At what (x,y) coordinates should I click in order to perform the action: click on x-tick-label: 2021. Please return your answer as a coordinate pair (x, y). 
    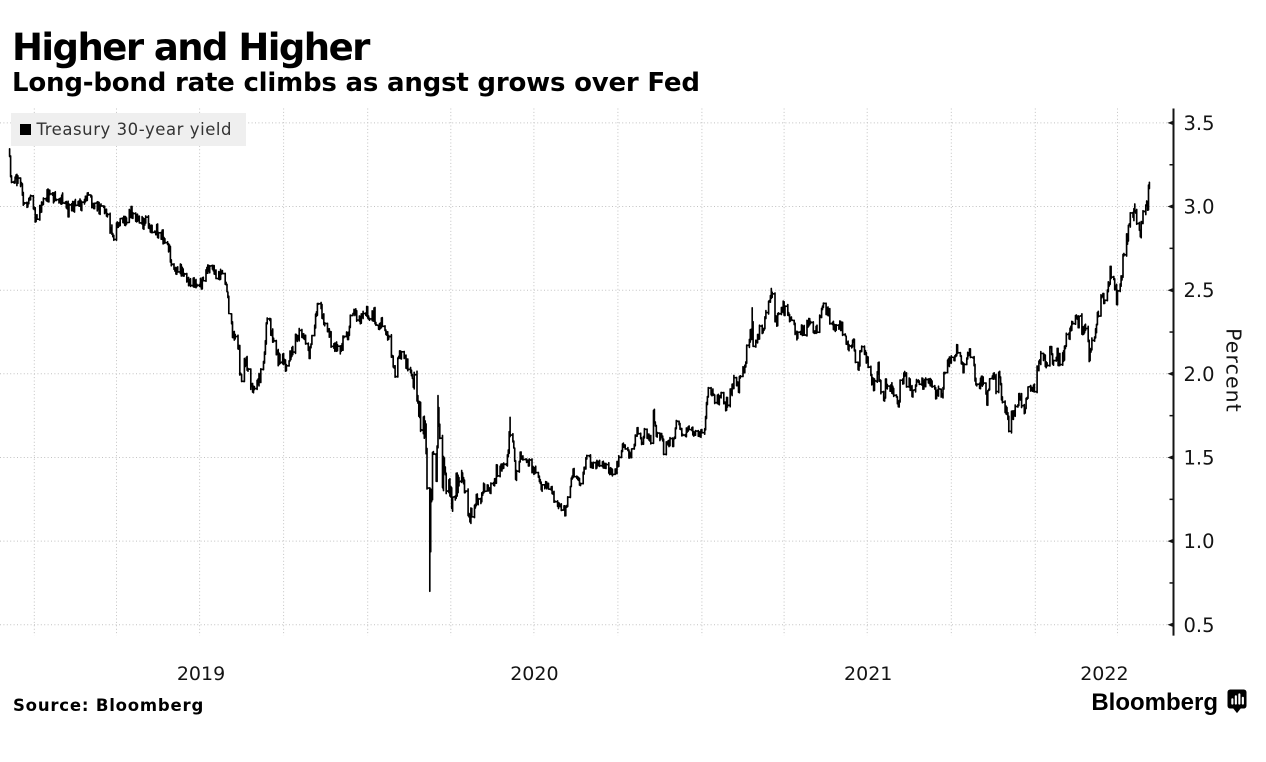
    Looking at the image, I should click on (868, 674).